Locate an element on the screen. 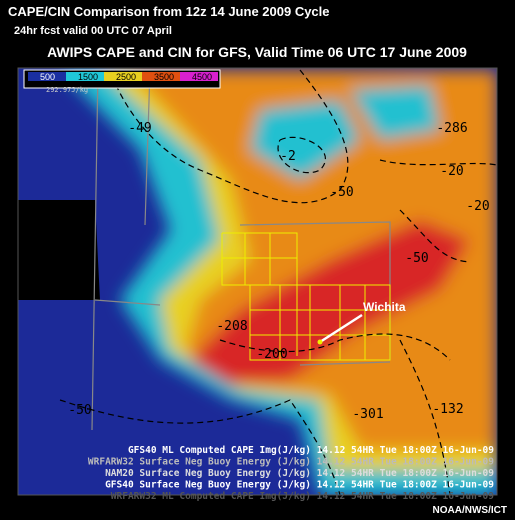  credit: NOAA/NWS/ICT is located at coordinates (470, 510).